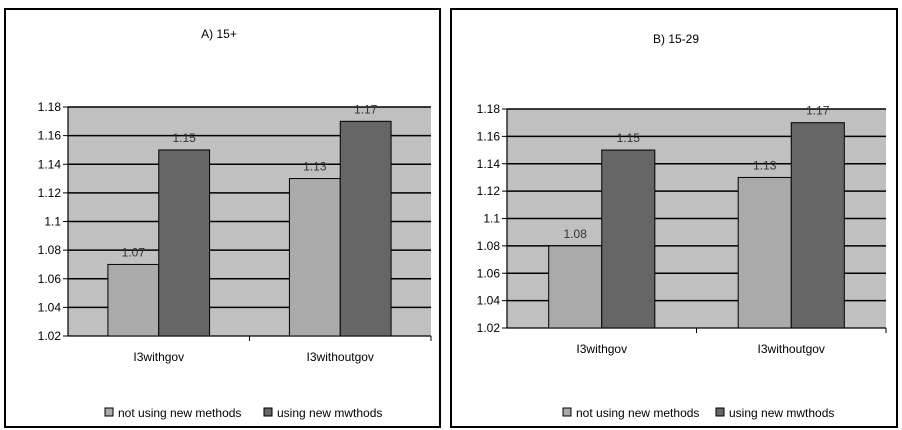  I want to click on data-label: 1.07, so click(134, 252).